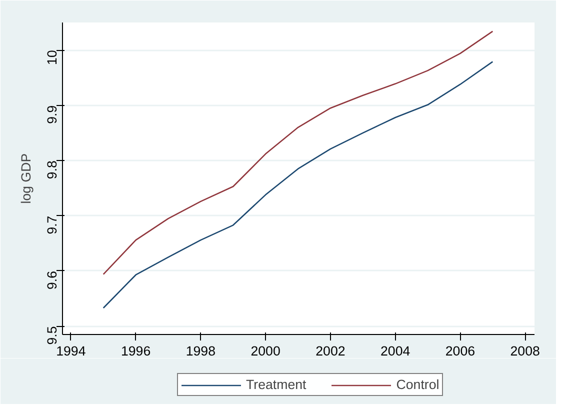  Describe the element at coordinates (52, 225) in the screenshot. I see `y-tick-label: 9.7` at that location.